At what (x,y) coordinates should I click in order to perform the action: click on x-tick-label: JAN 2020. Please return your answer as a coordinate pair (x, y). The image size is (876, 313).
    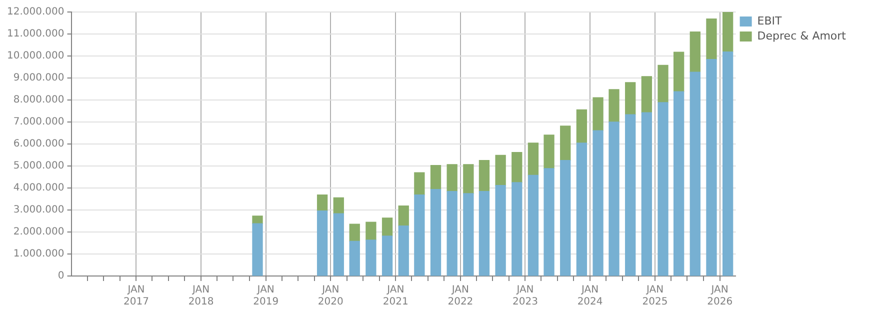
    Looking at the image, I should click on (331, 296).